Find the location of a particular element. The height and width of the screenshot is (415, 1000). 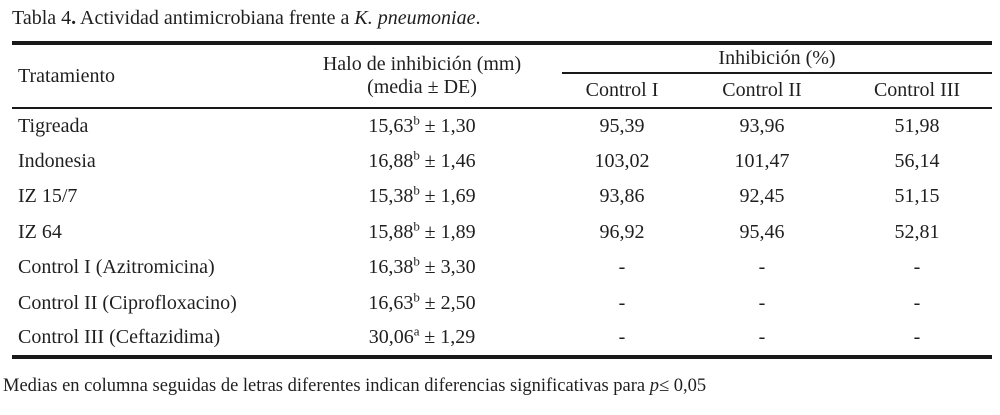

cell-control3: 52,81 is located at coordinates (917, 231).